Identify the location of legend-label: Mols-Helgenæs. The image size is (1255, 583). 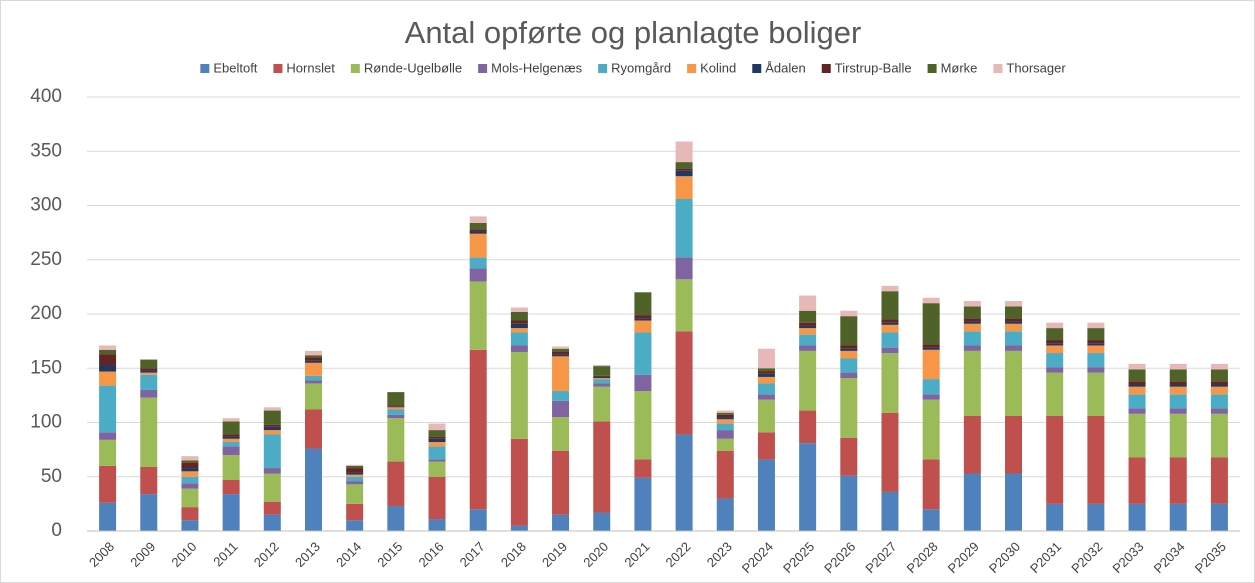
(537, 67).